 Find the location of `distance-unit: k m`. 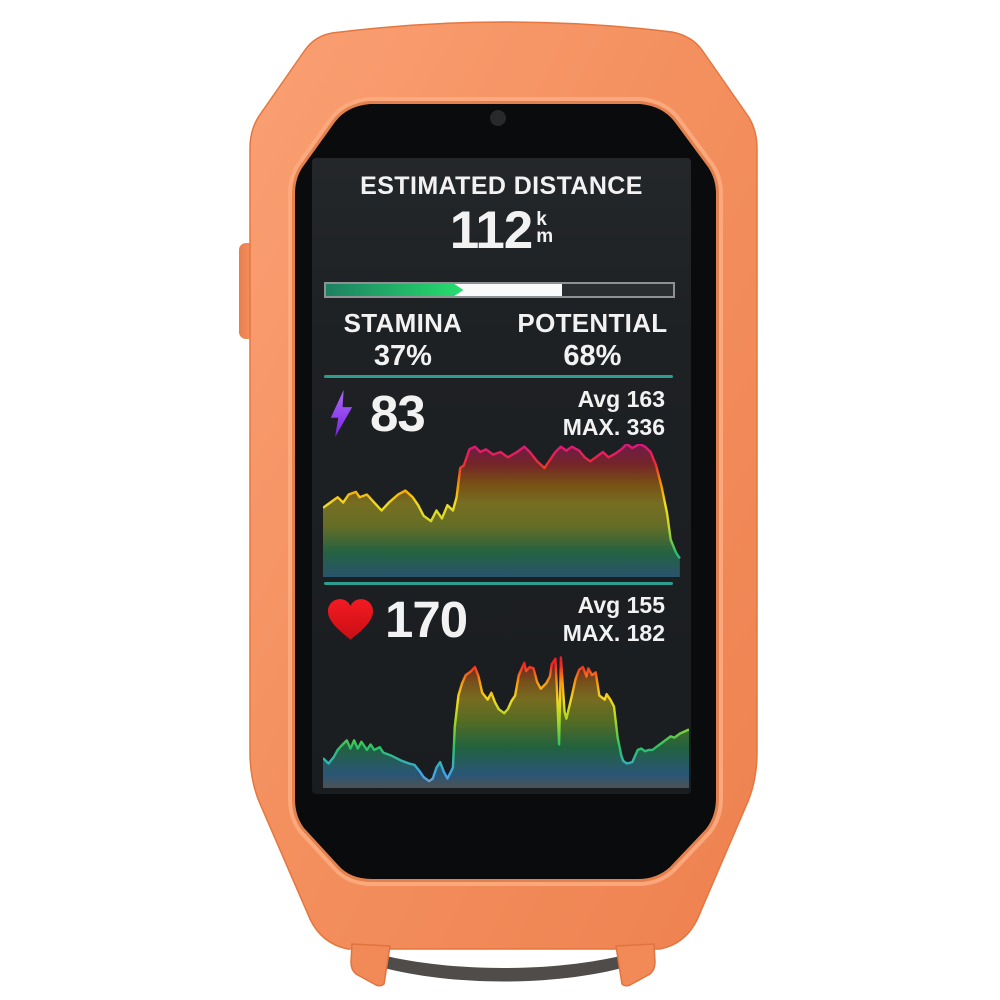

distance-unit: k m is located at coordinates (545, 228).